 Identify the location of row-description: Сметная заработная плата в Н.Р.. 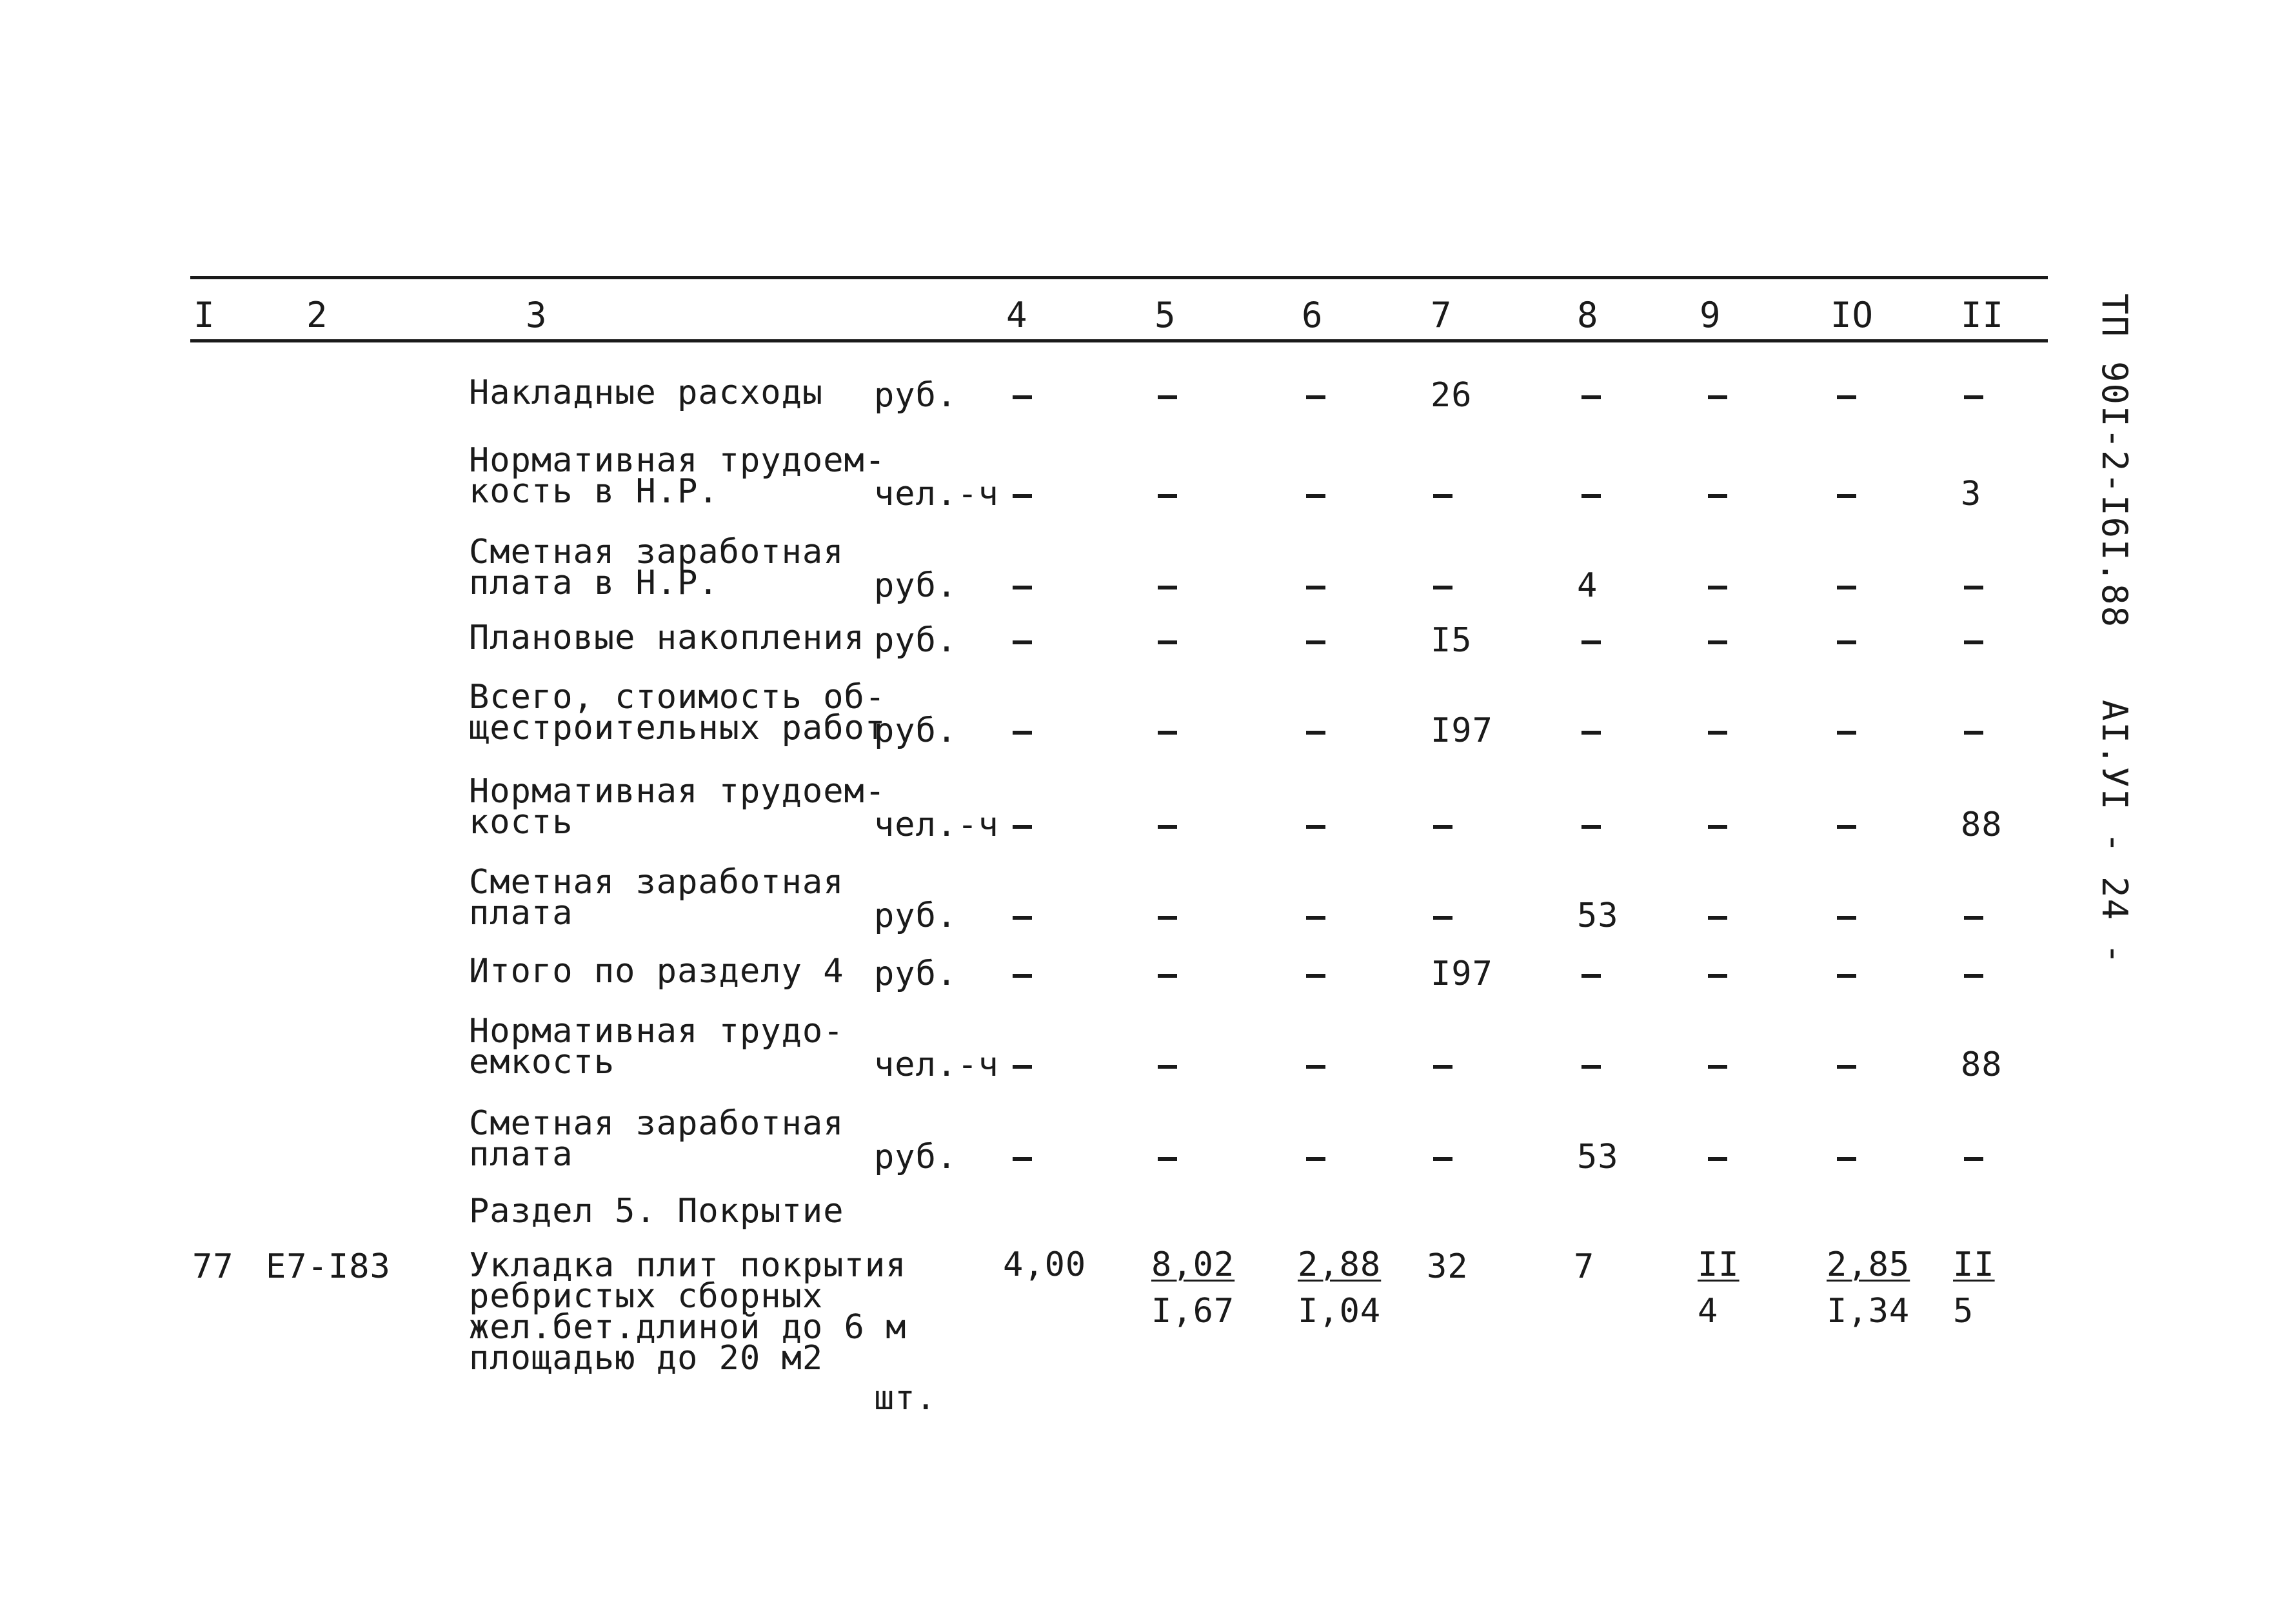
(656, 567).